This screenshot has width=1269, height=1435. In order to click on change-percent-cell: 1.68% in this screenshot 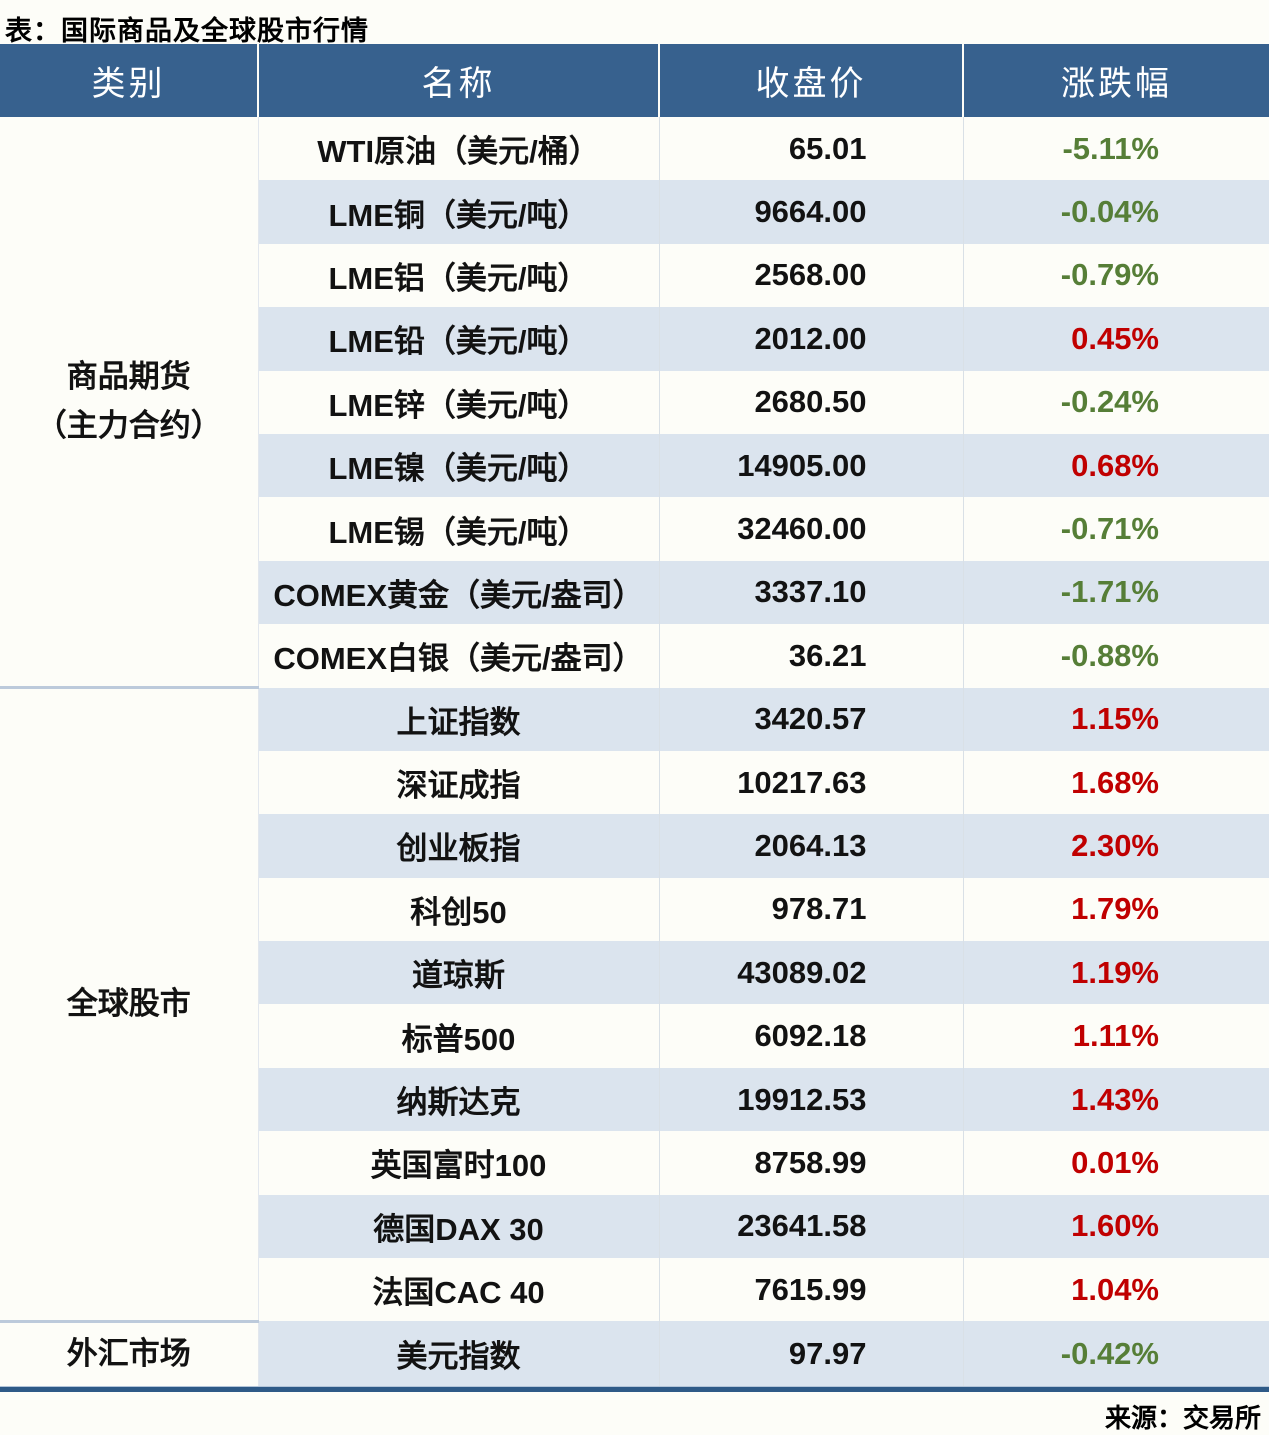, I will do `click(1115, 782)`.